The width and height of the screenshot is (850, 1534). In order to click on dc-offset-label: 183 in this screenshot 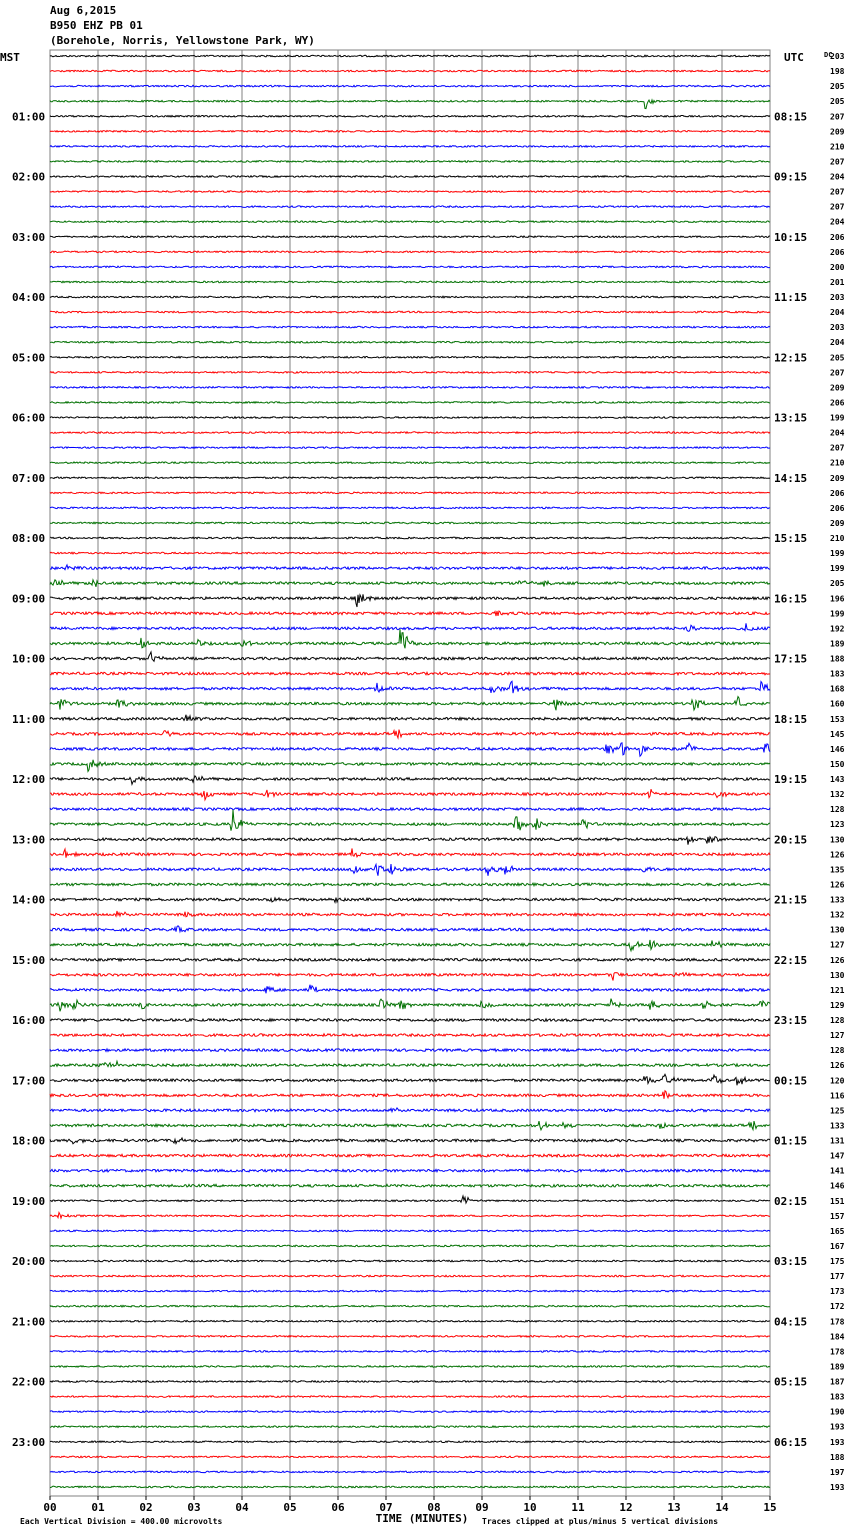, I will do `click(837, 1397)`.